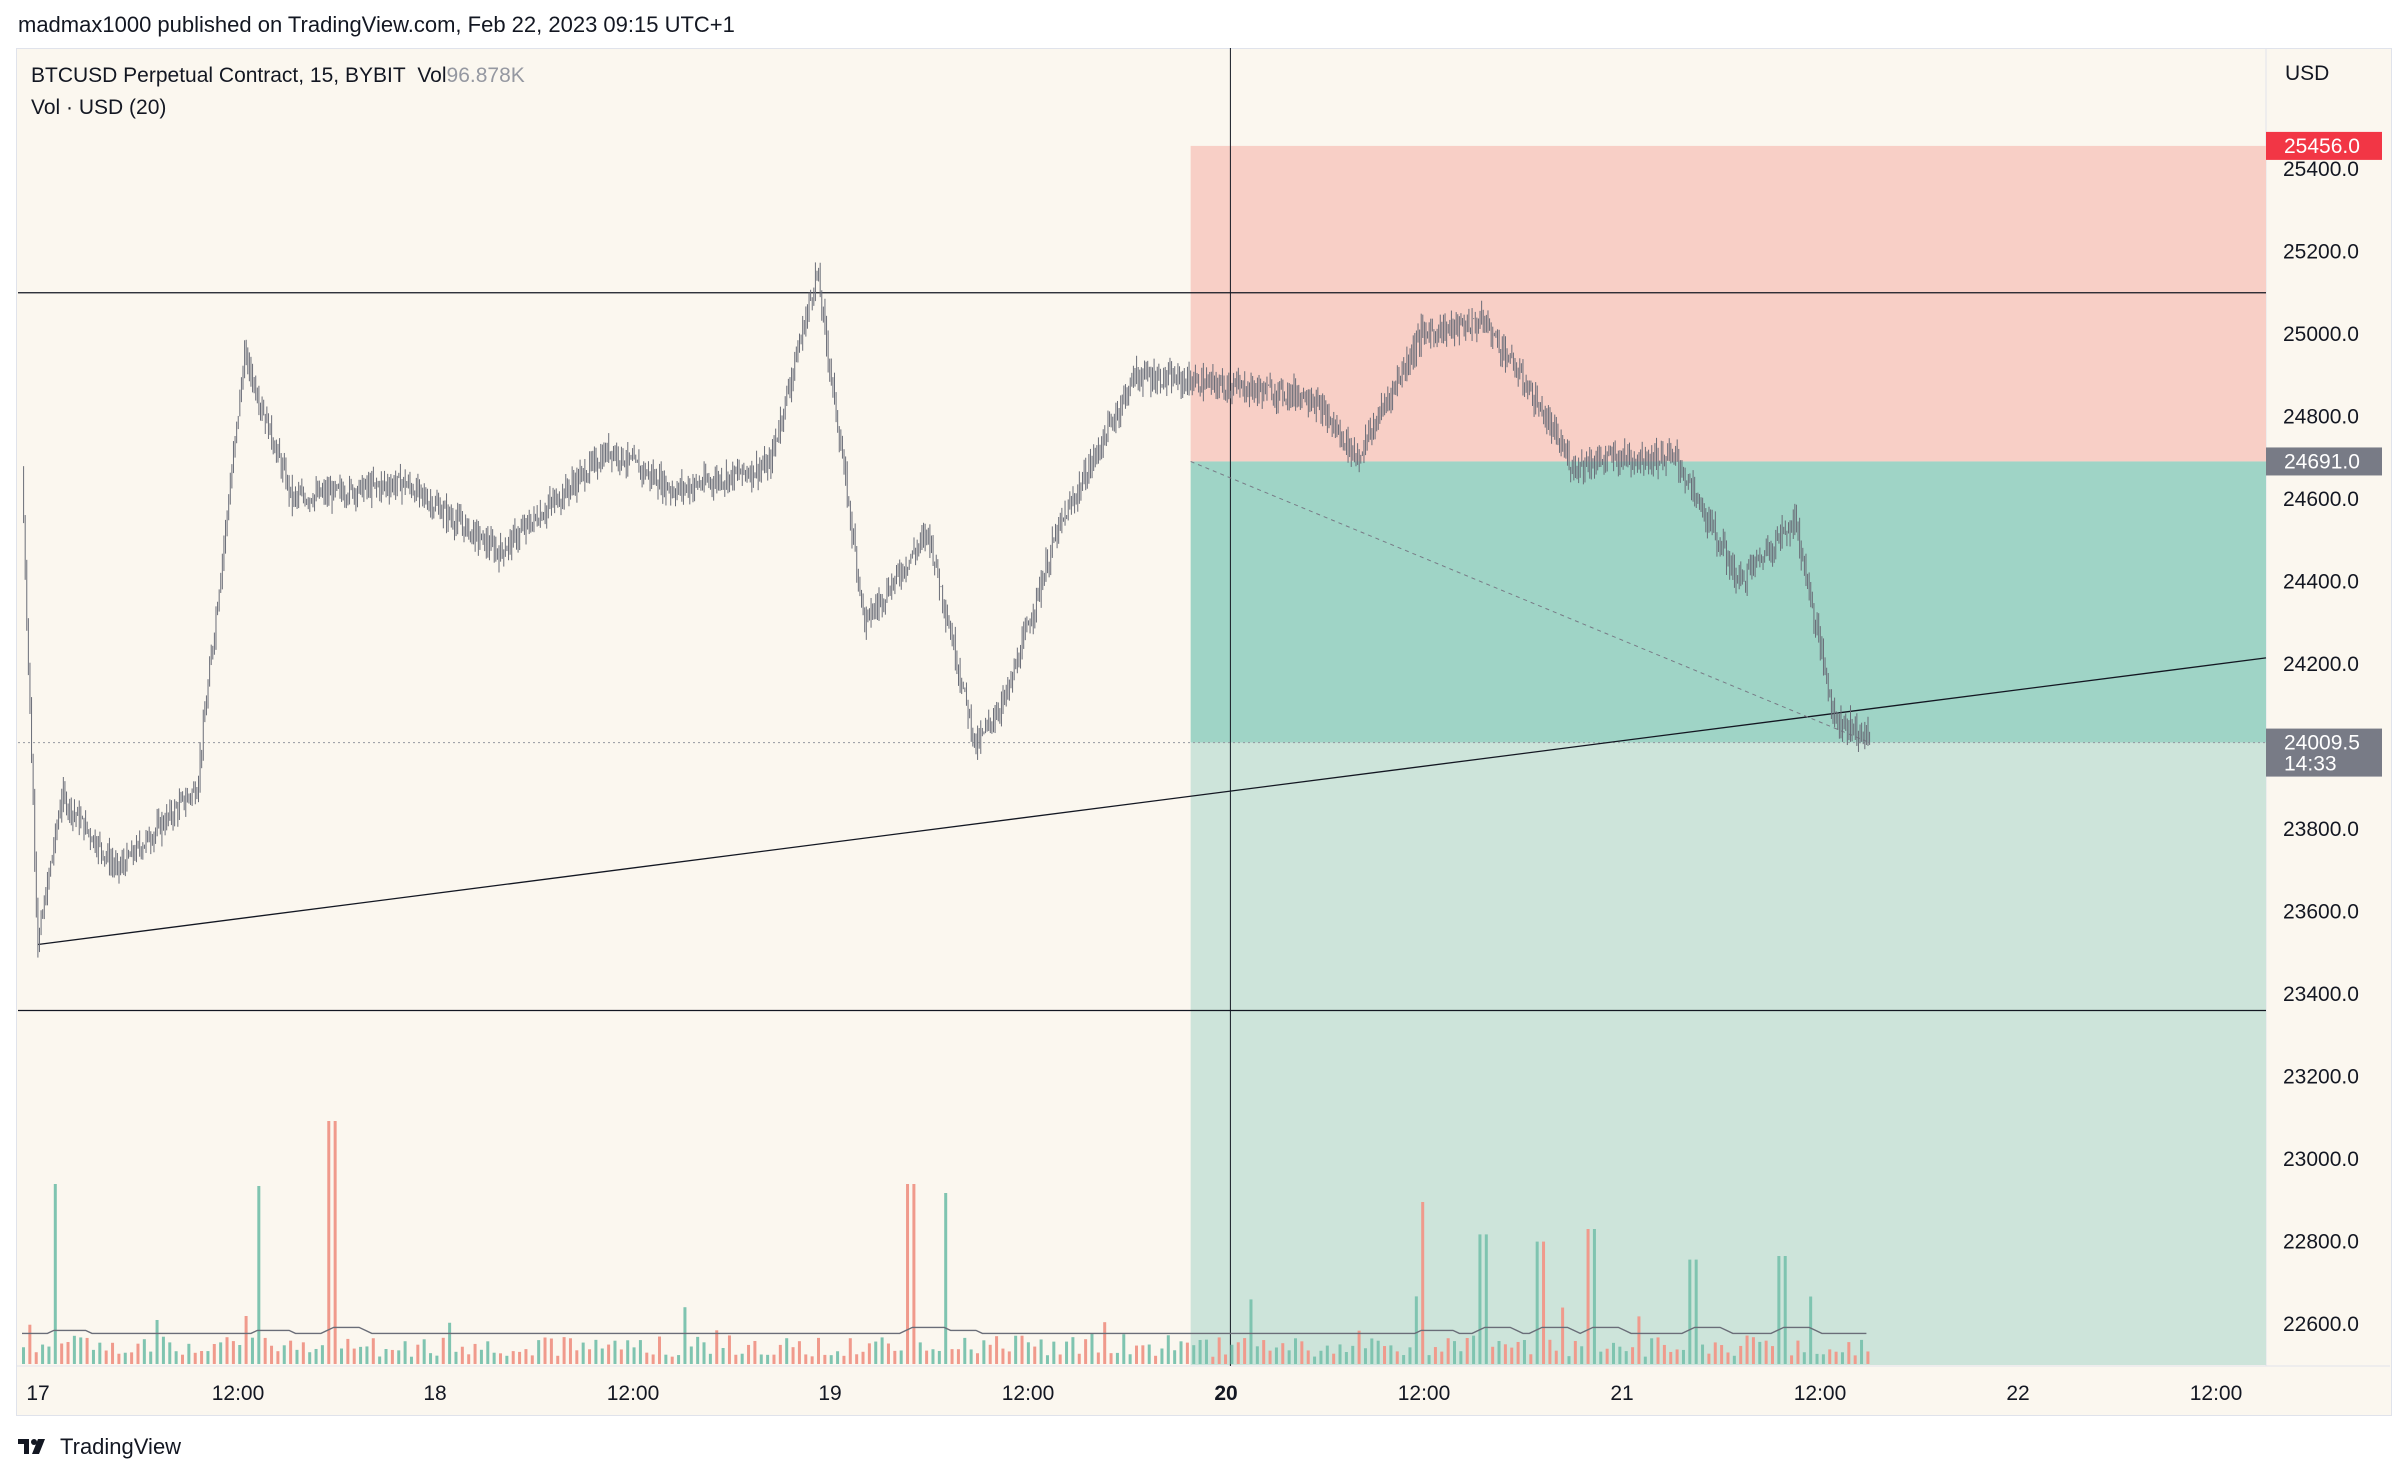  Describe the element at coordinates (1530, 602) in the screenshot. I see `position-projection-line` at that location.